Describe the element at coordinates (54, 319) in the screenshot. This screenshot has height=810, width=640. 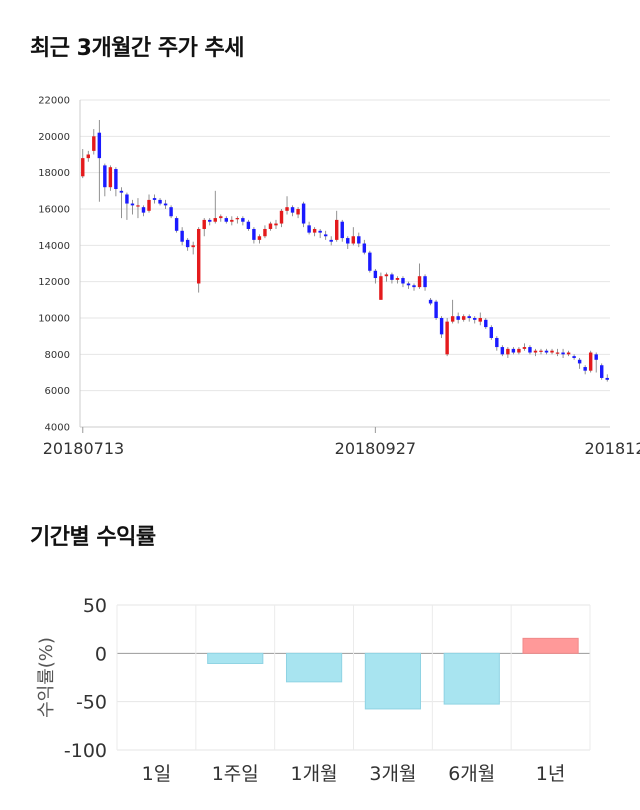
I see `price-y-tick-label: 10000` at that location.